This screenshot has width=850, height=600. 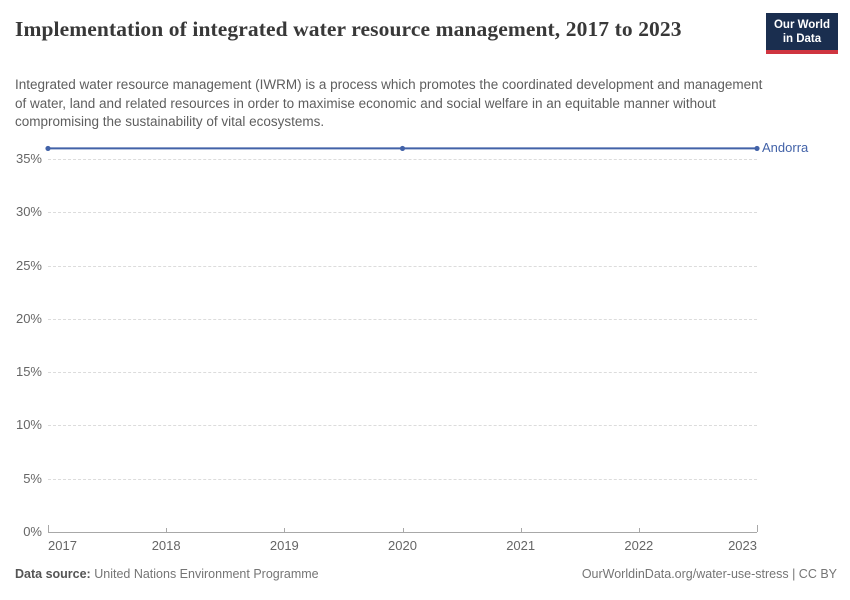 What do you see at coordinates (521, 545) in the screenshot?
I see `x-tick-label: 2021` at bounding box center [521, 545].